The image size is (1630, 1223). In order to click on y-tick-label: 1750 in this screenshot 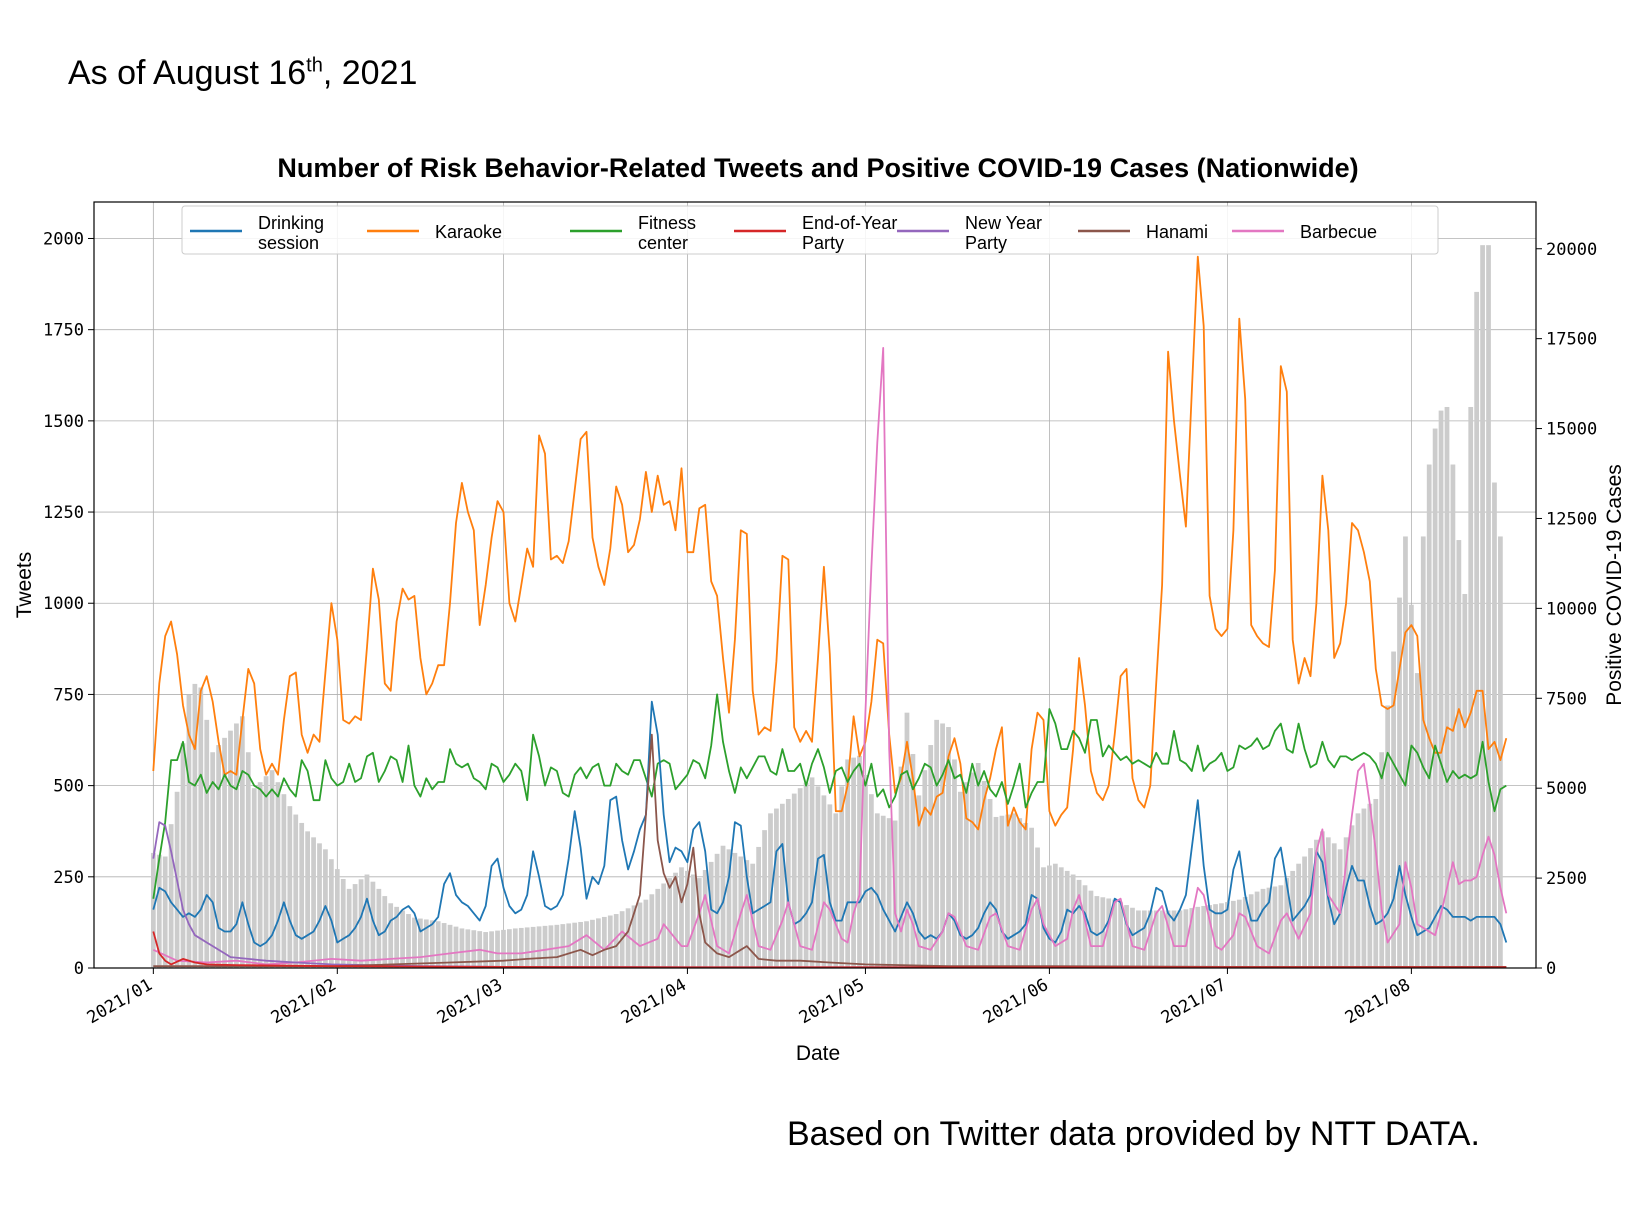, I will do `click(63, 331)`.